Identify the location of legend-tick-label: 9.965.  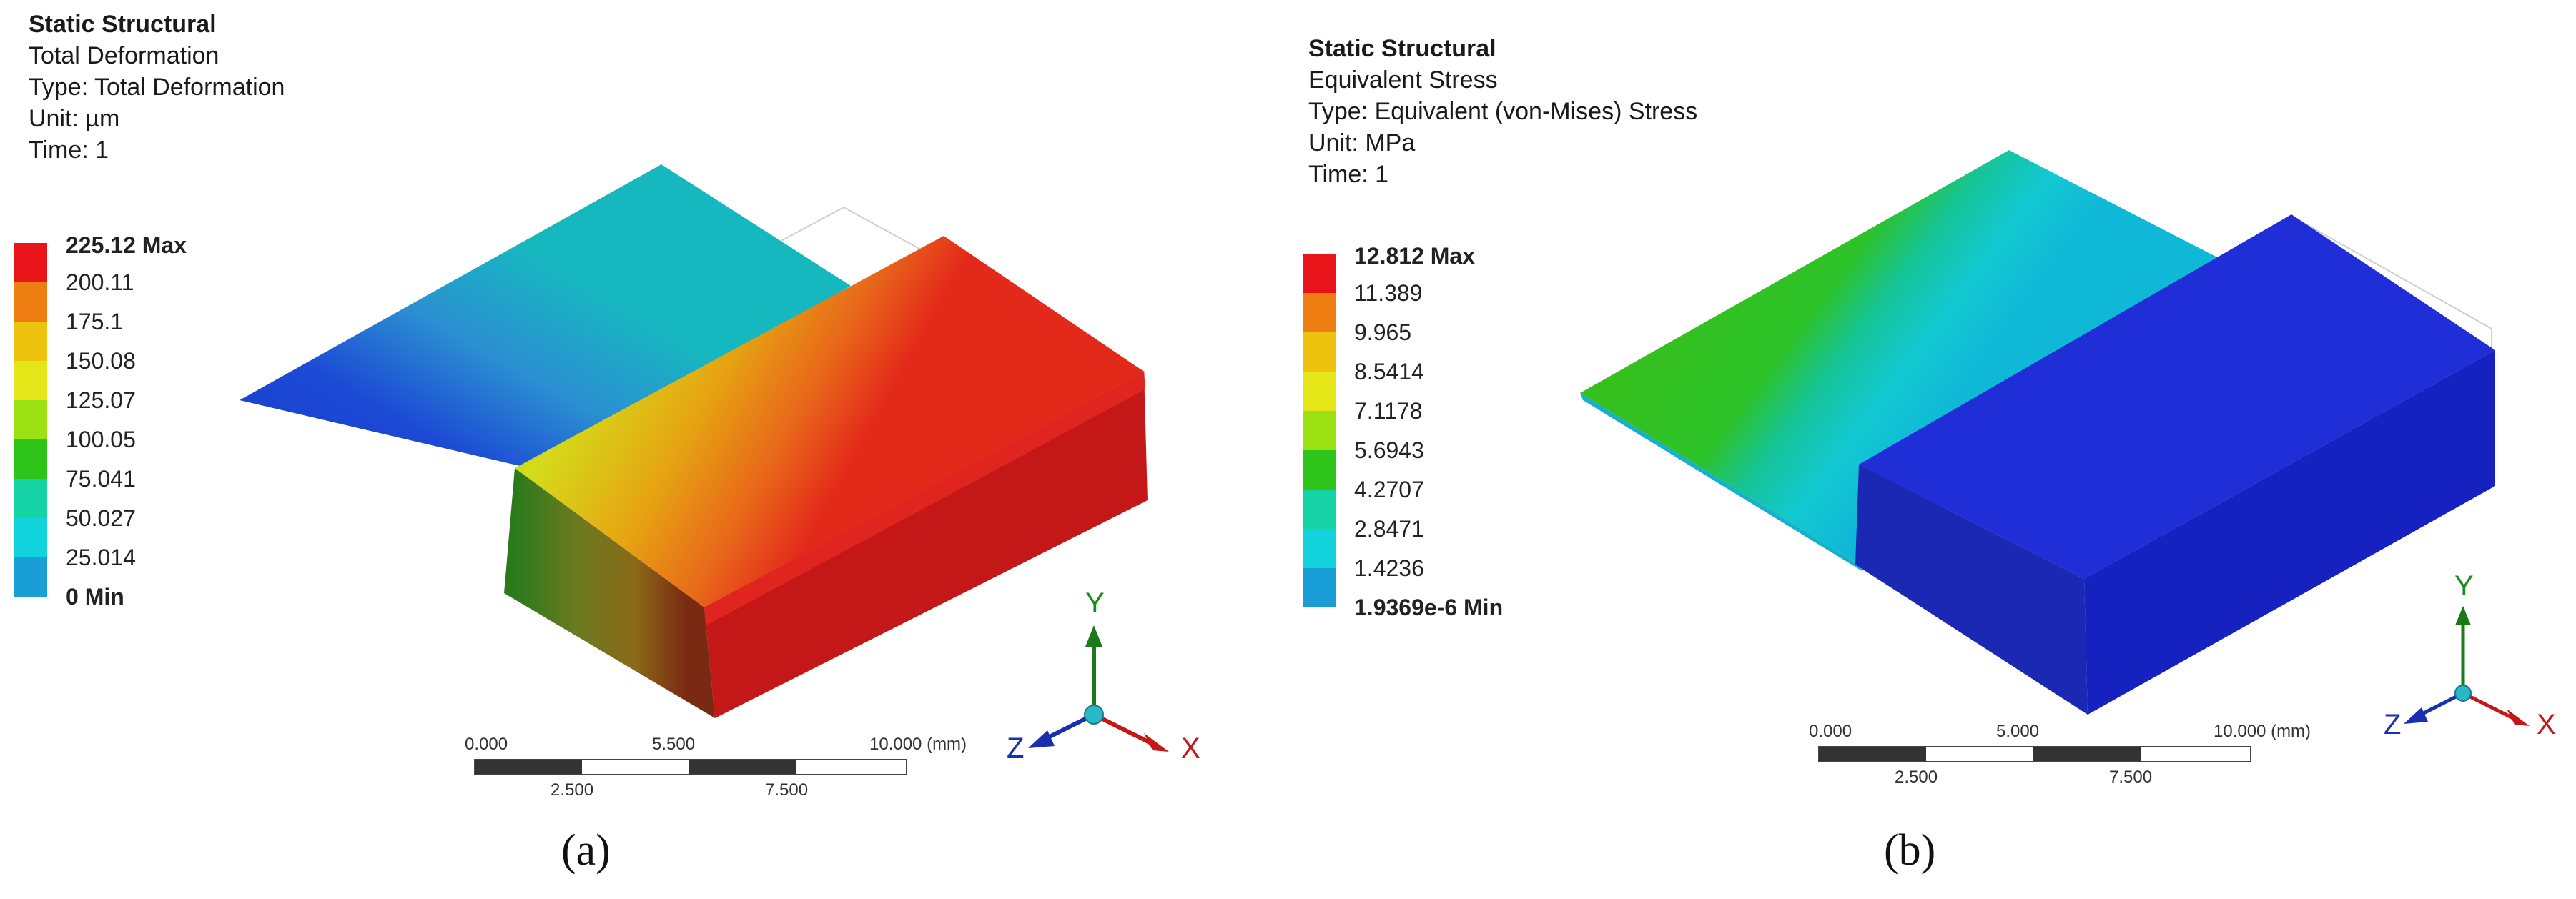
(1383, 332).